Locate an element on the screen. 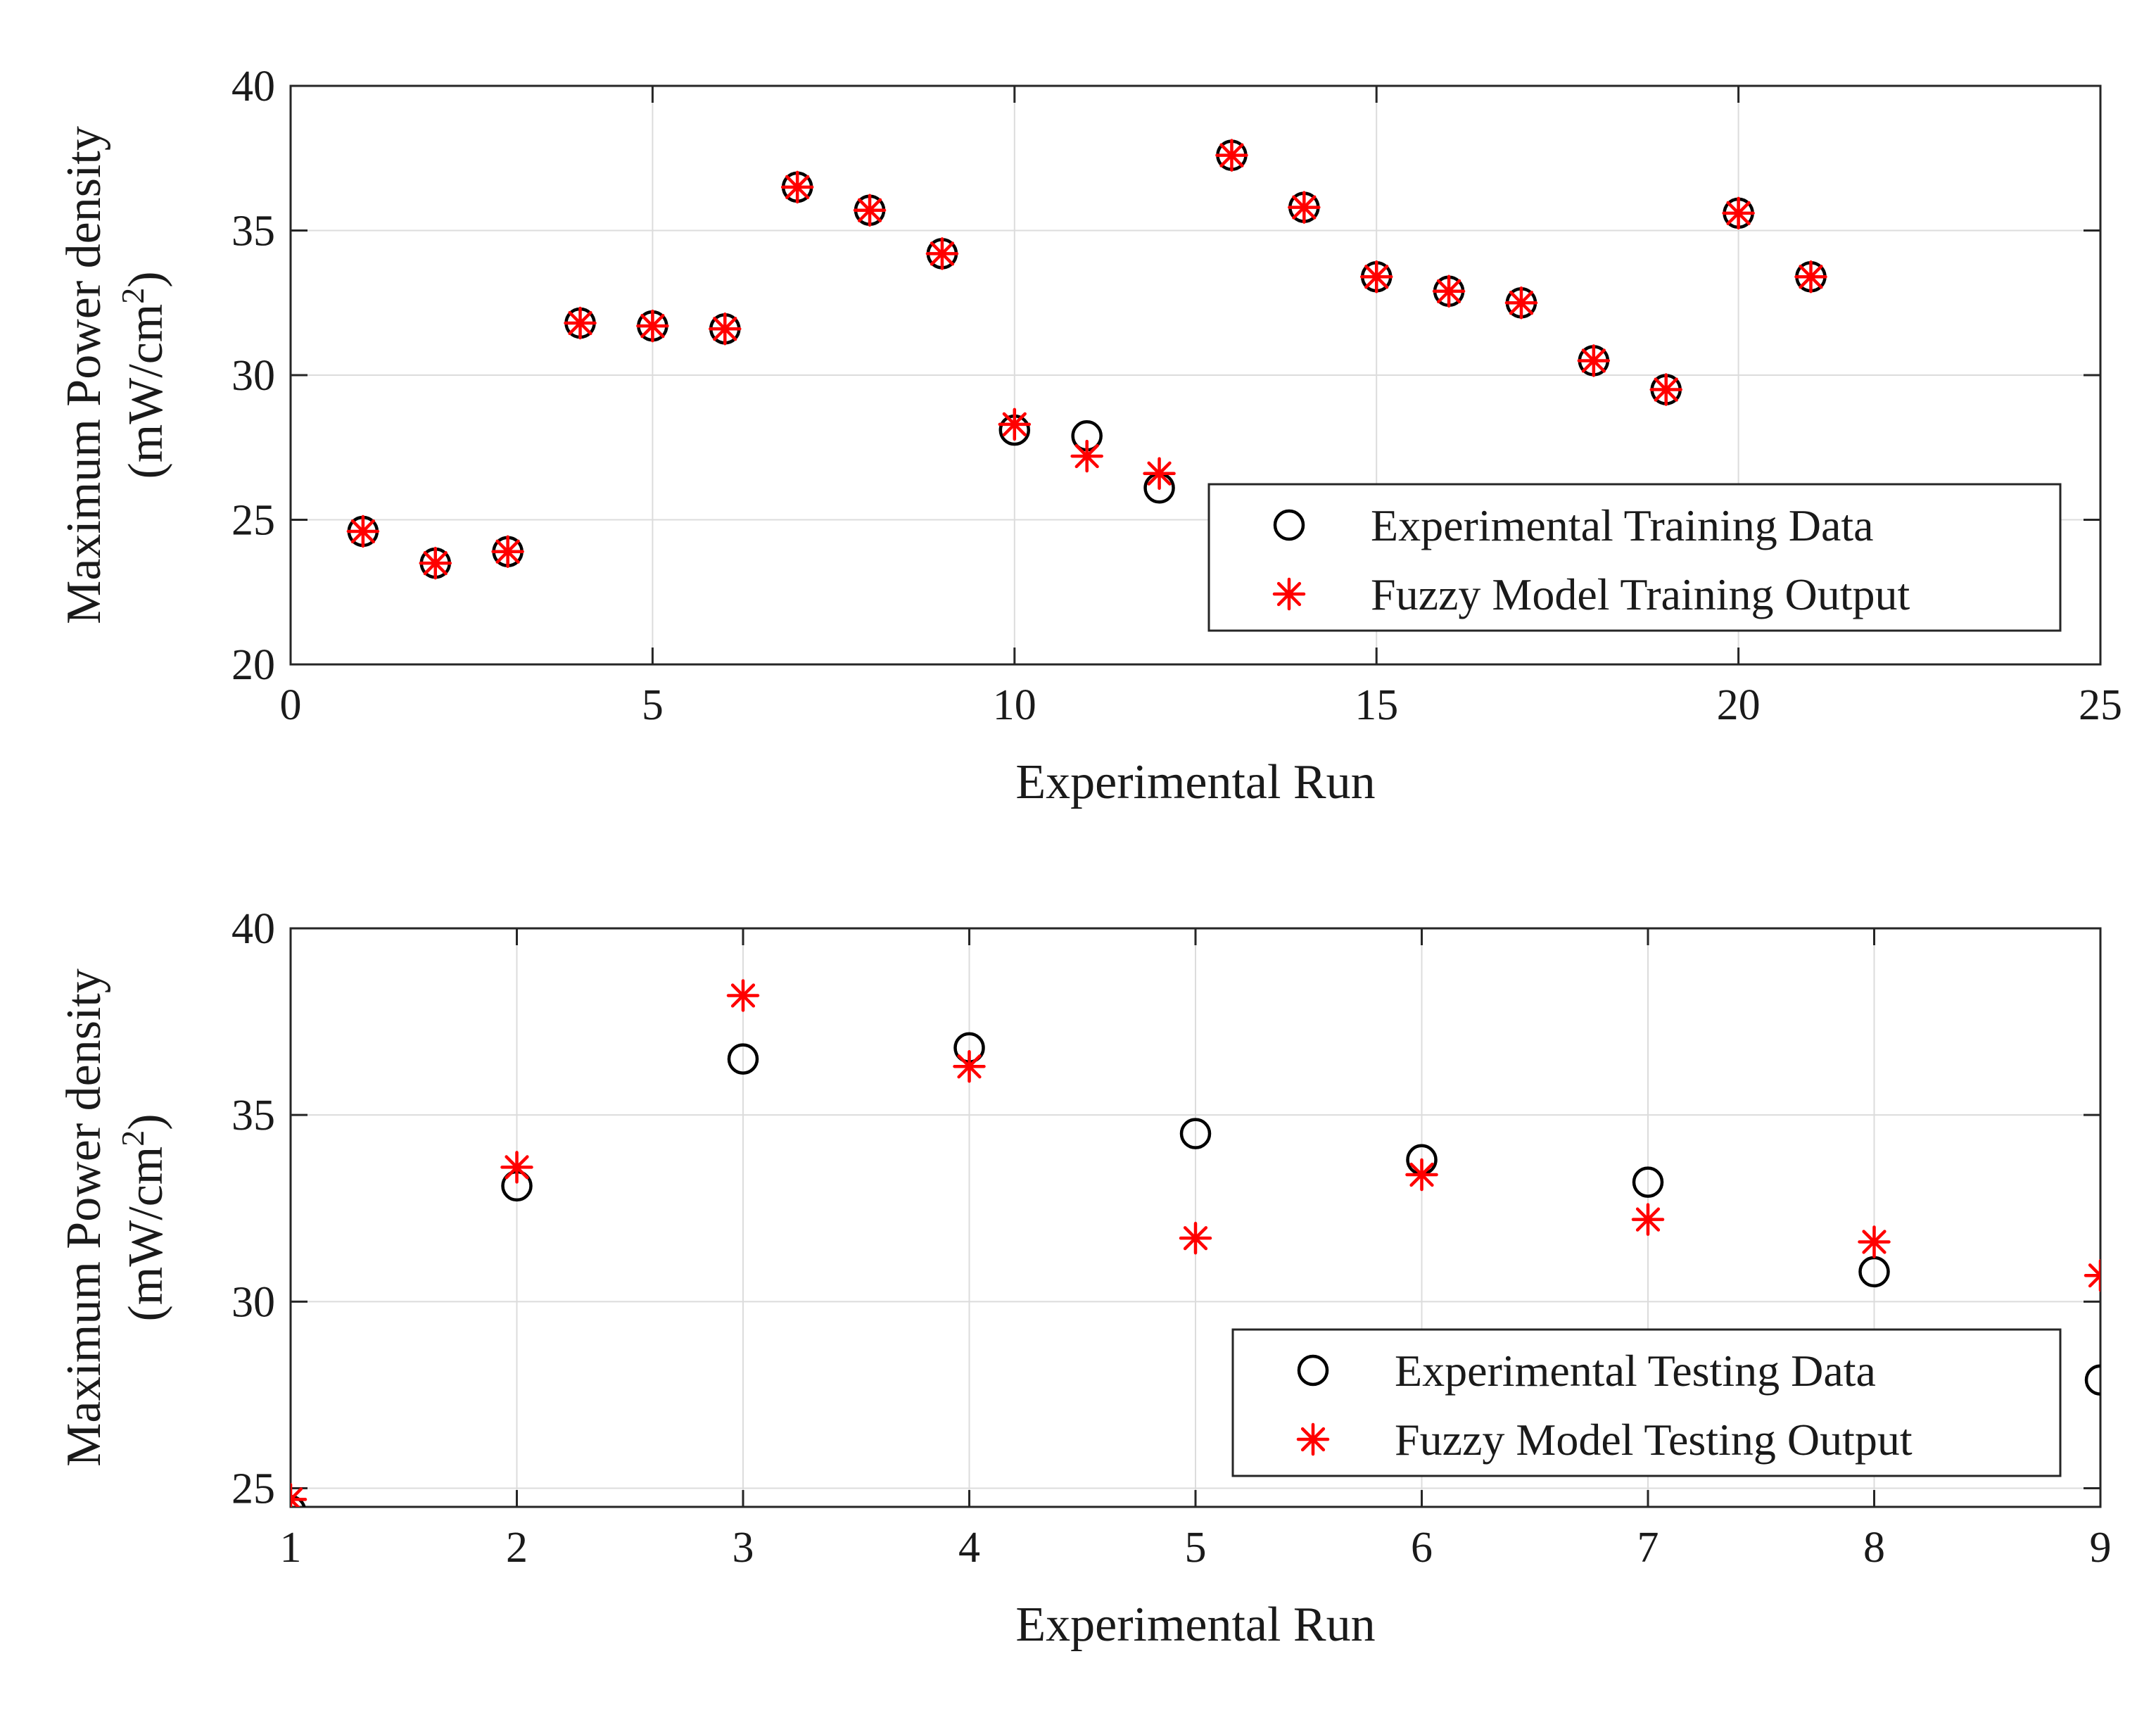 The width and height of the screenshot is (2156, 1711). x-tick-label: 2 is located at coordinates (517, 1548).